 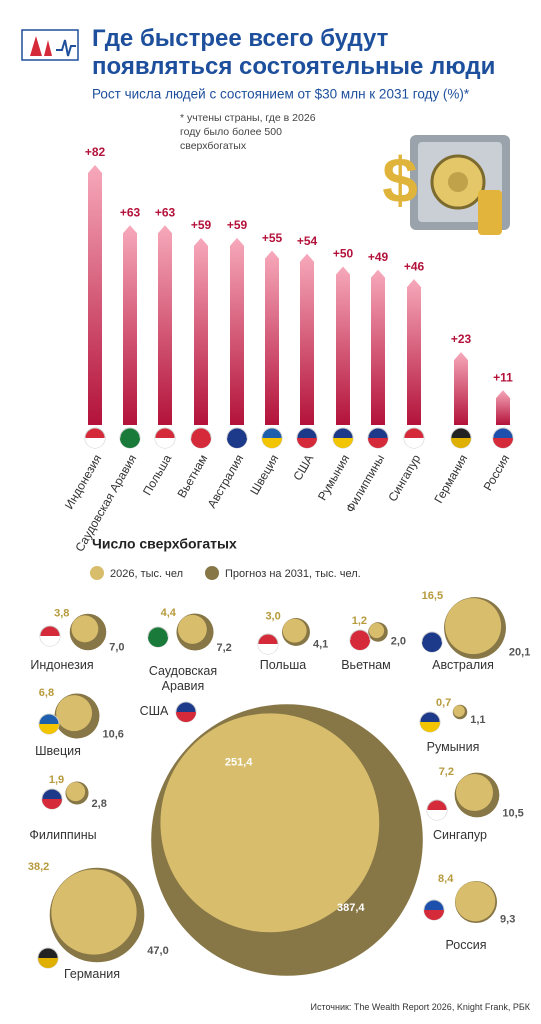 What do you see at coordinates (183, 678) in the screenshot?
I see `country-label: Саудовская Аравия` at bounding box center [183, 678].